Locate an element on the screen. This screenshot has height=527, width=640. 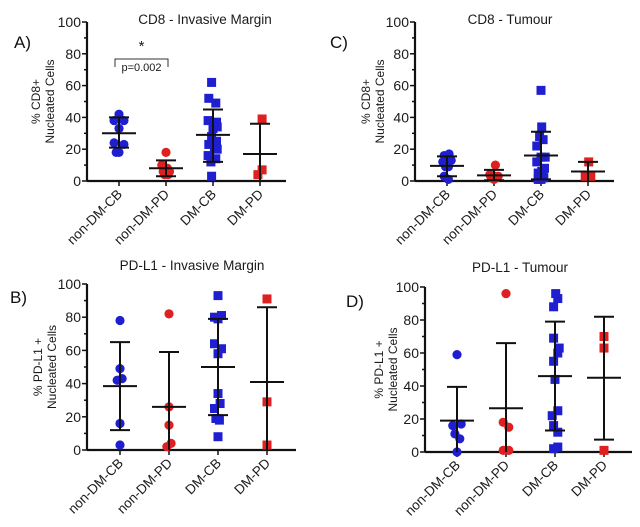
y-axis-label-line: % CD8+ is located at coordinates (366, 101).